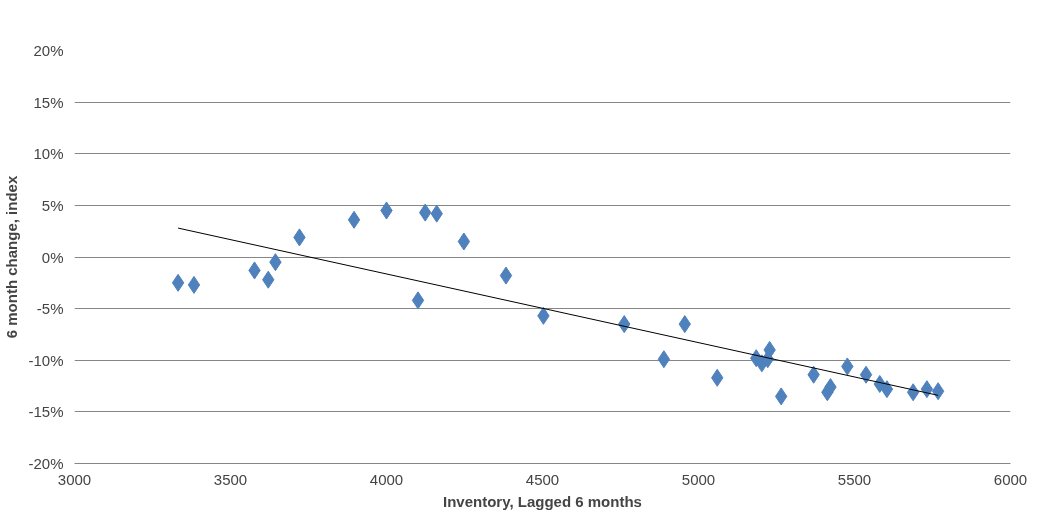 The height and width of the screenshot is (521, 1059). I want to click on x-tick-label: 3000, so click(74, 479).